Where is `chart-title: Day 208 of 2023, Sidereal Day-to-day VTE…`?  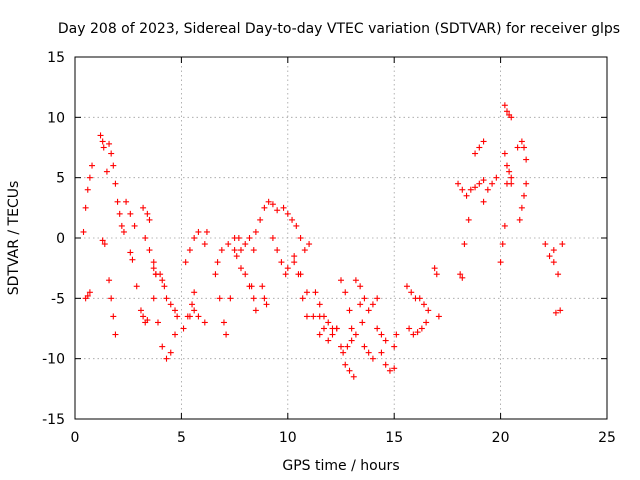 chart-title: Day 208 of 2023, Sidereal Day-to-day VTE… is located at coordinates (339, 29).